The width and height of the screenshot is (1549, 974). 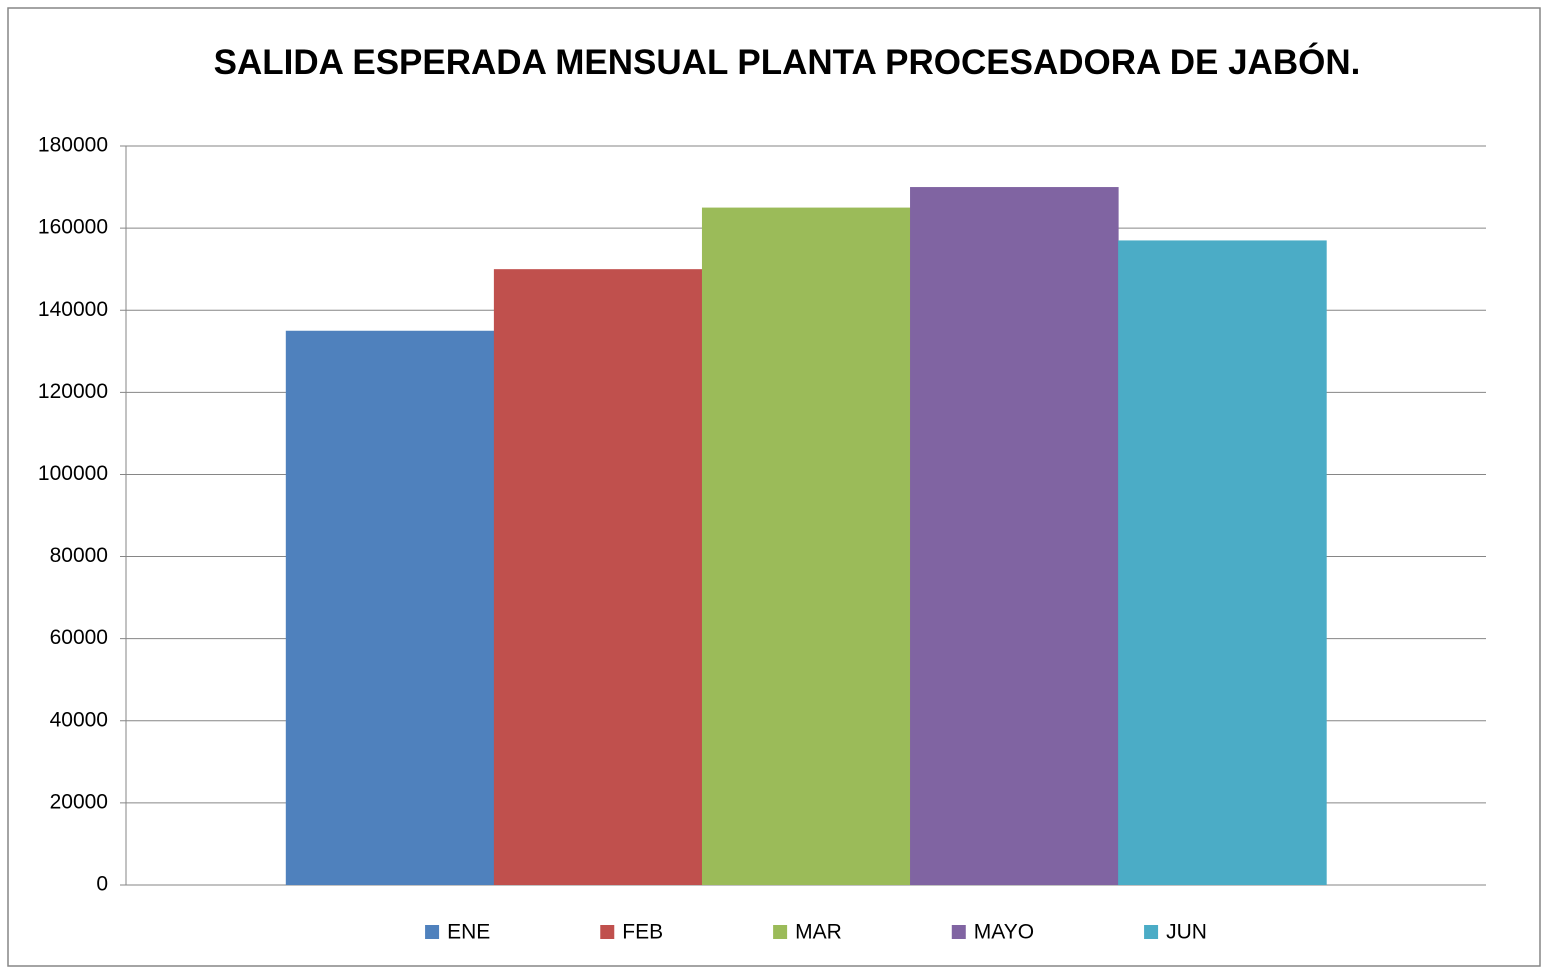 I want to click on legend-label: JUN, so click(x=1186, y=932).